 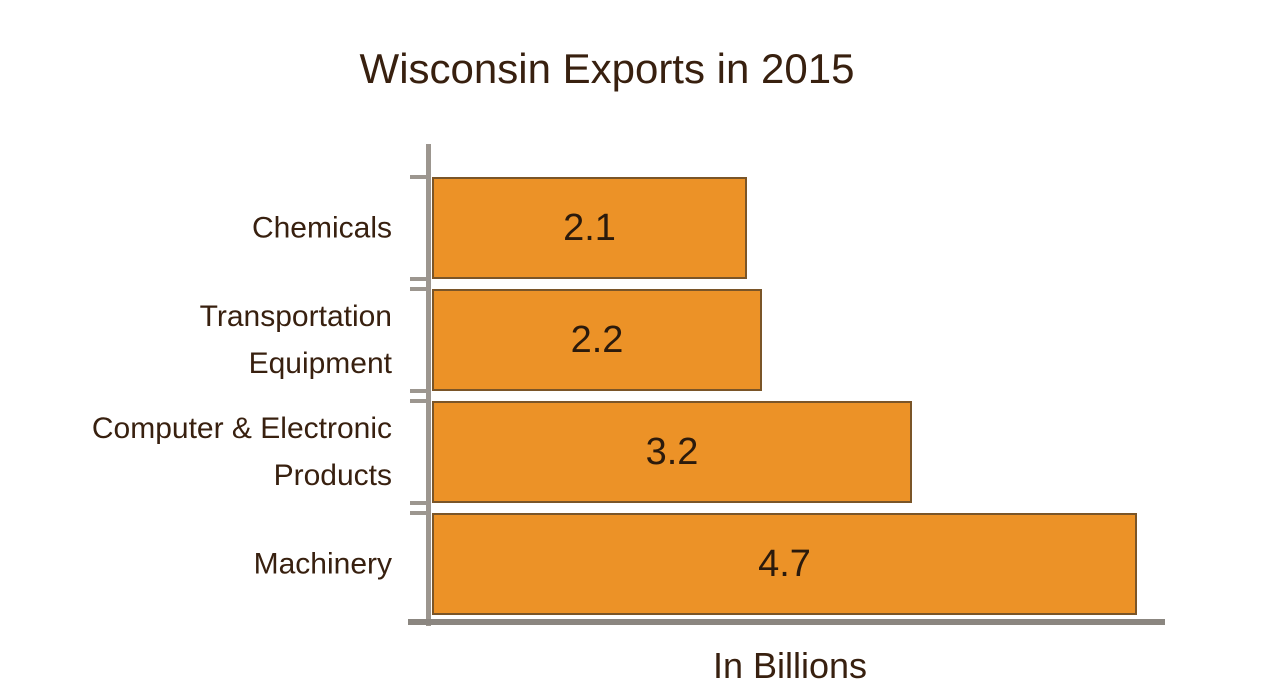 I want to click on bar: 4.7, so click(x=784, y=564).